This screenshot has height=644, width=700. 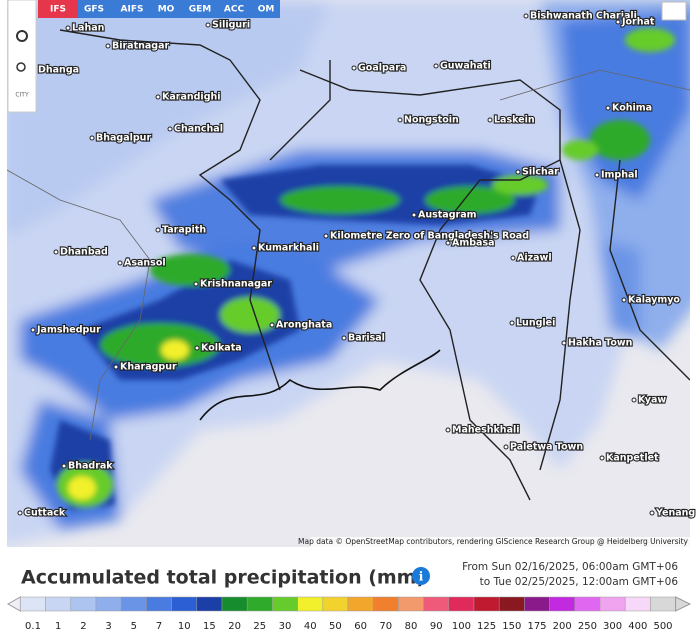 I want to click on city-label: Kilometre Zero of Bangladesh's Road, so click(x=429, y=236).